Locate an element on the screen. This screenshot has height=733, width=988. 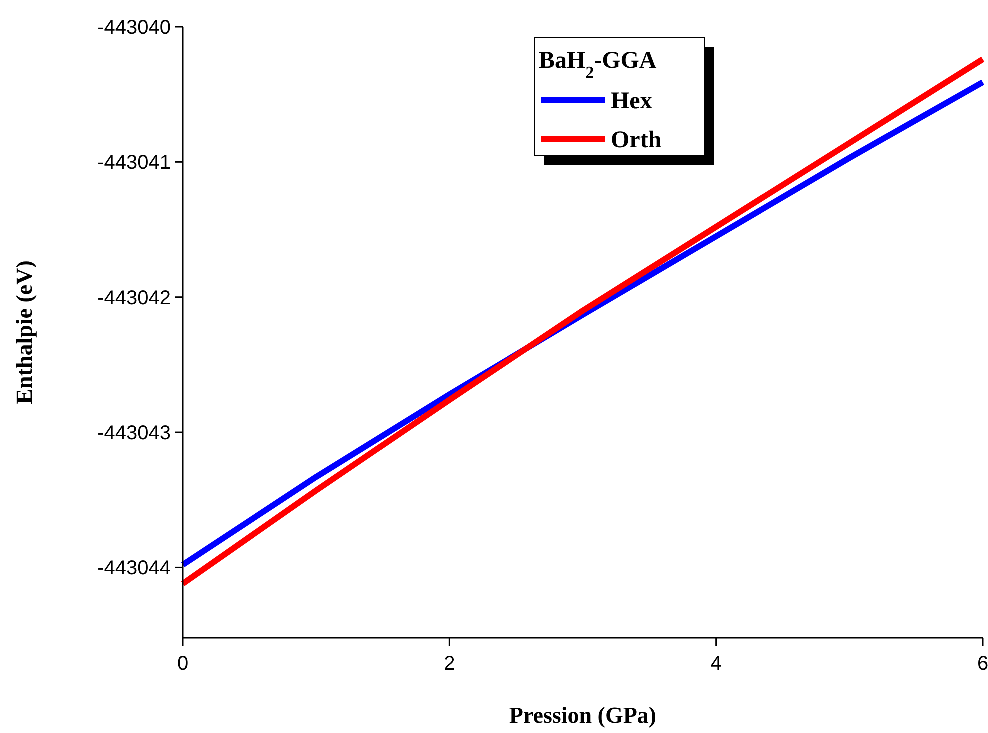
x-tick-label: 2 is located at coordinates (450, 664).